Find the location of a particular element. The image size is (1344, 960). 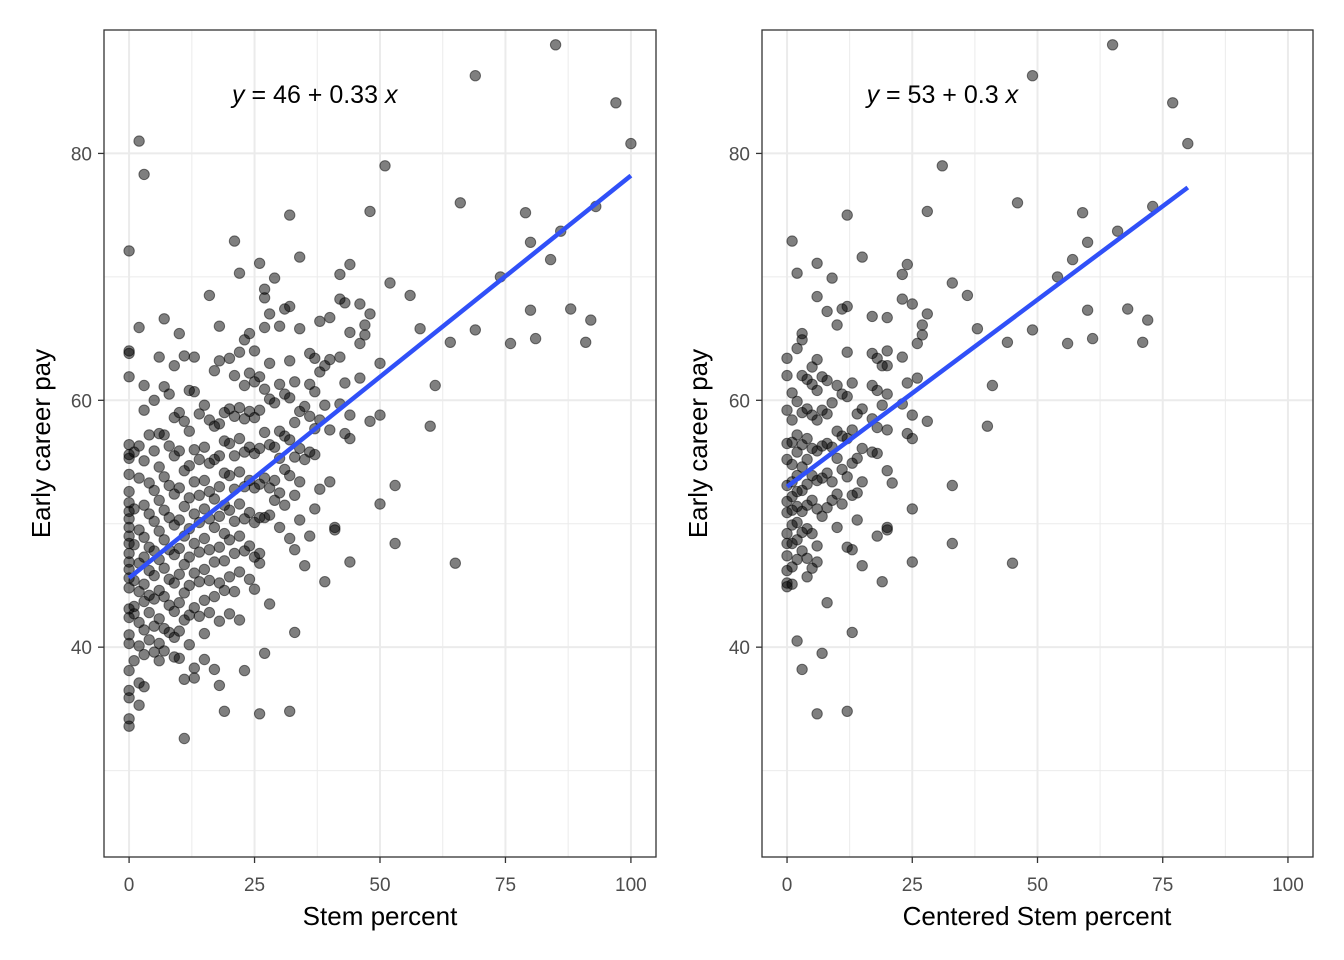

regression-equation: y = 53 + 0.3 x is located at coordinates (942, 95).